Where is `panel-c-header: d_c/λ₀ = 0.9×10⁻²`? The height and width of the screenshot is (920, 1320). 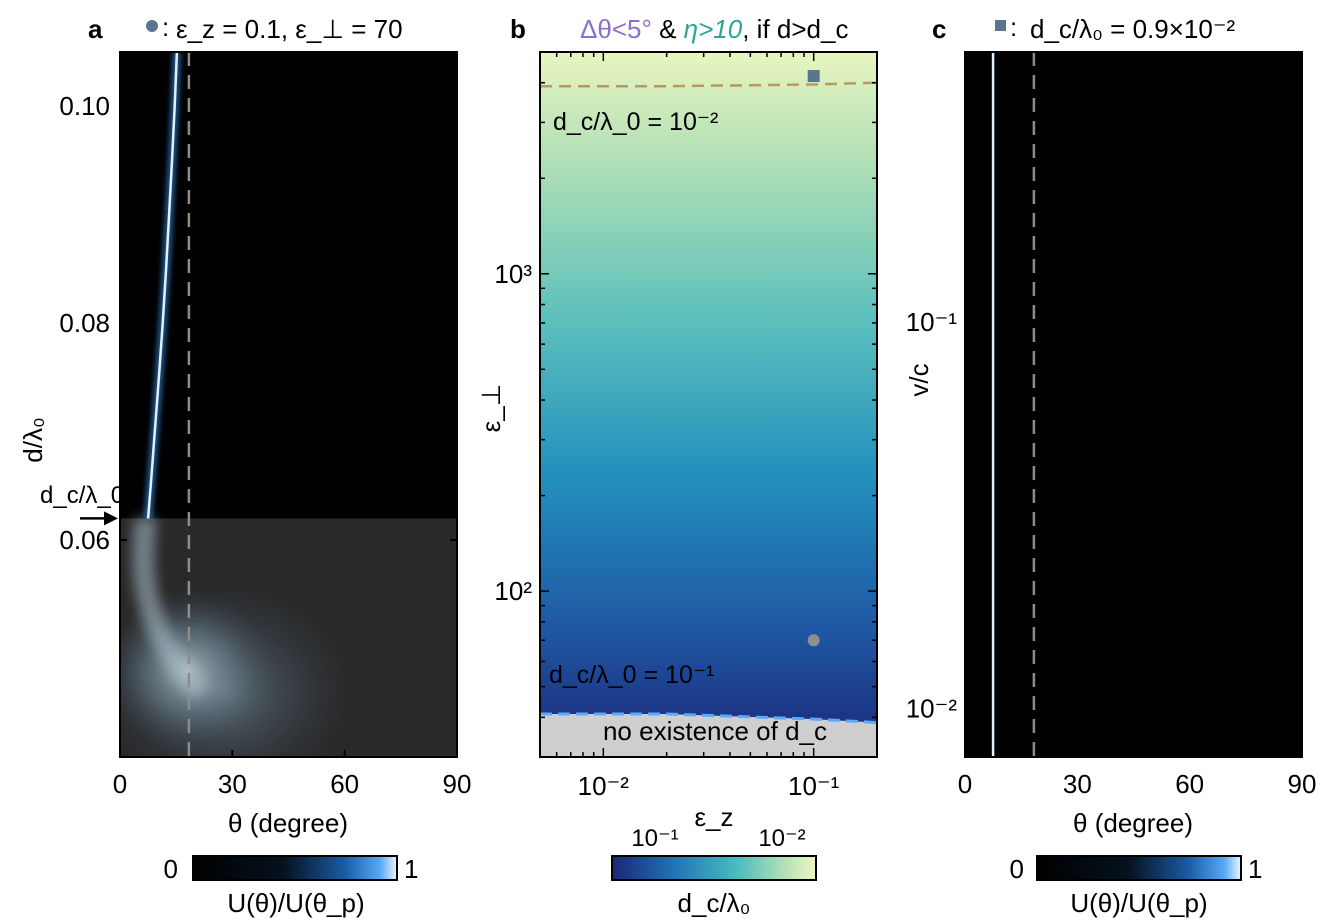 panel-c-header: d_c/λ₀ = 0.9×10⁻² is located at coordinates (1133, 29).